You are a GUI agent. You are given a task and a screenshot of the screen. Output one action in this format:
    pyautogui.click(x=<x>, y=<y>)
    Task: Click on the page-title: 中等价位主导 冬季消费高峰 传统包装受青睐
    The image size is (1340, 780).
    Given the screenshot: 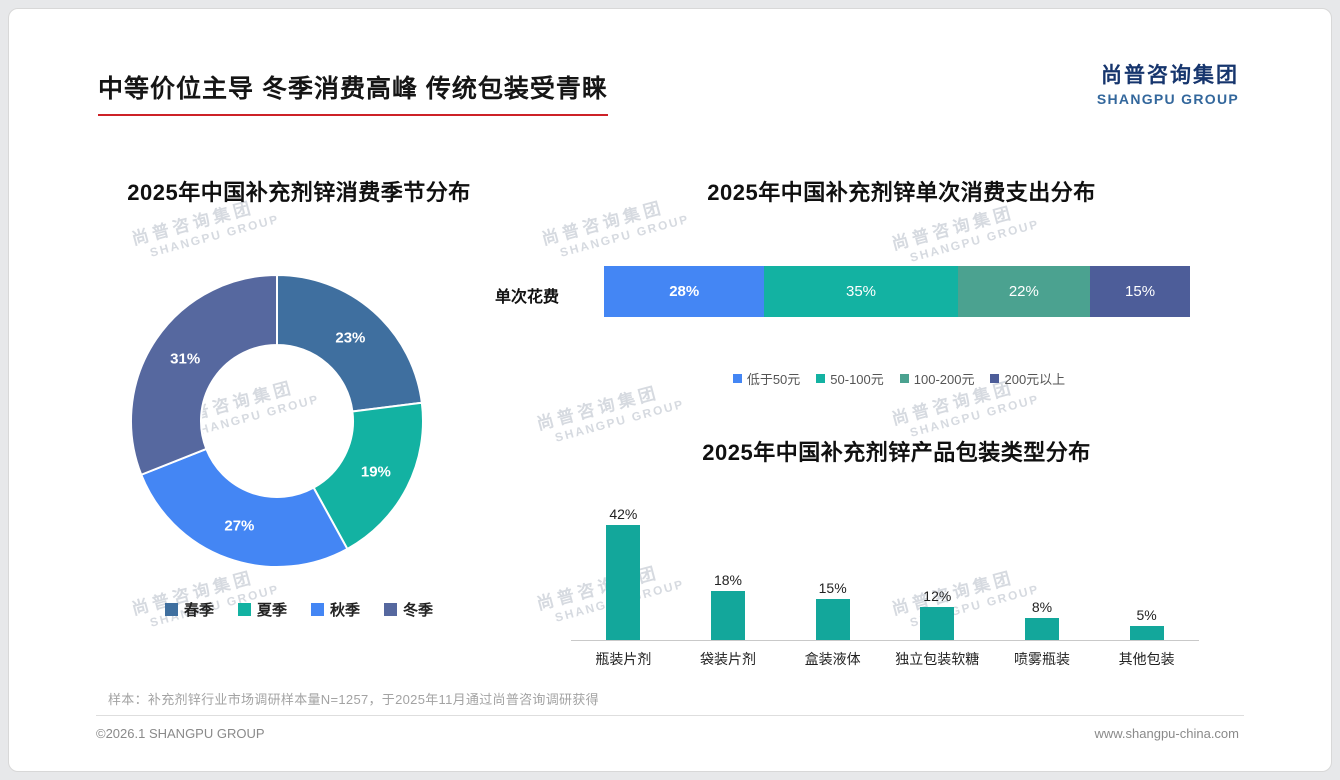 What is the action you would take?
    pyautogui.click(x=353, y=92)
    